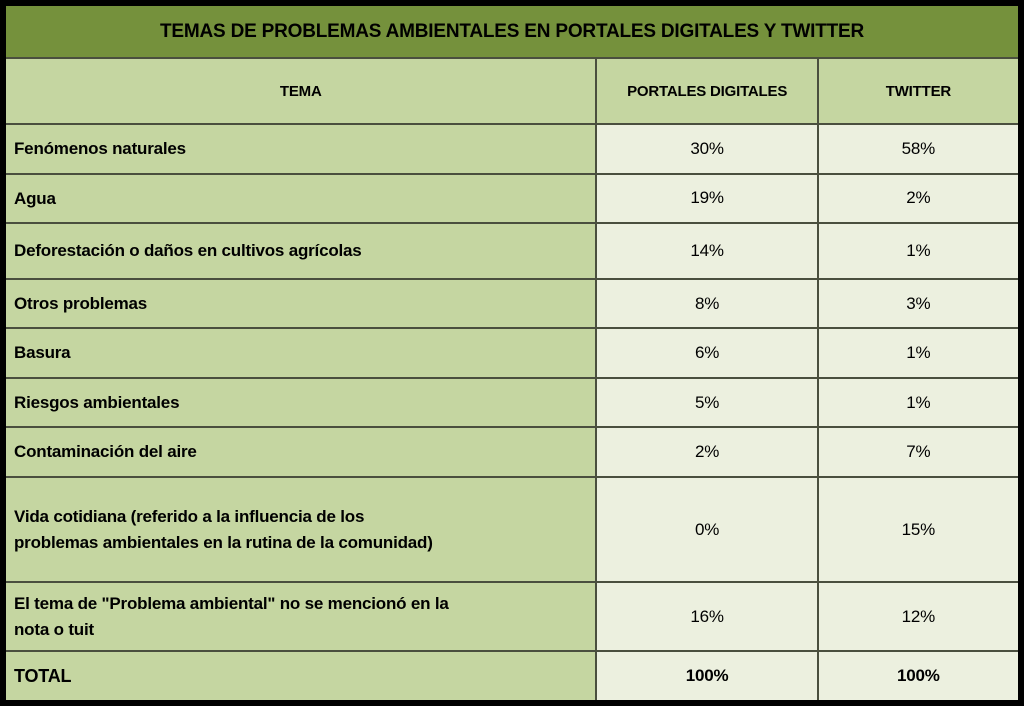 The width and height of the screenshot is (1024, 706). Describe the element at coordinates (919, 529) in the screenshot. I see `twitter-value: 15%` at that location.